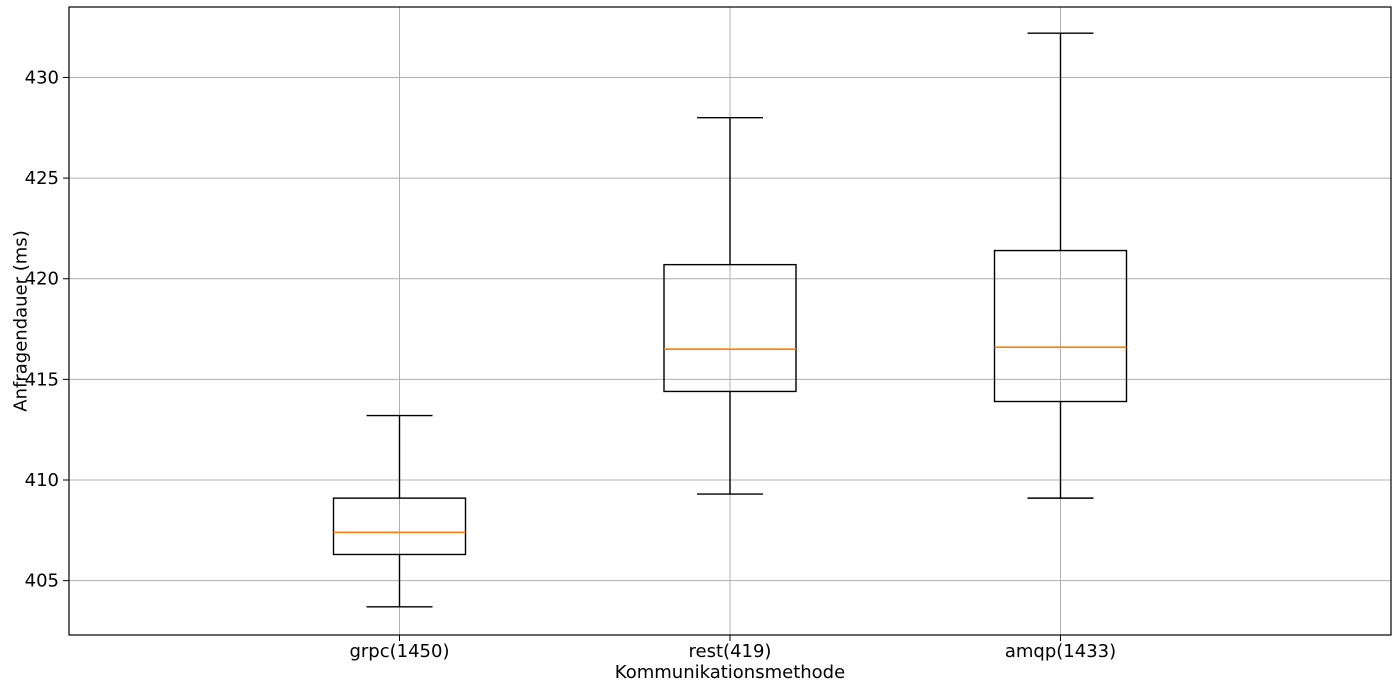  I want to click on y-tick-label: 410, so click(42, 480).